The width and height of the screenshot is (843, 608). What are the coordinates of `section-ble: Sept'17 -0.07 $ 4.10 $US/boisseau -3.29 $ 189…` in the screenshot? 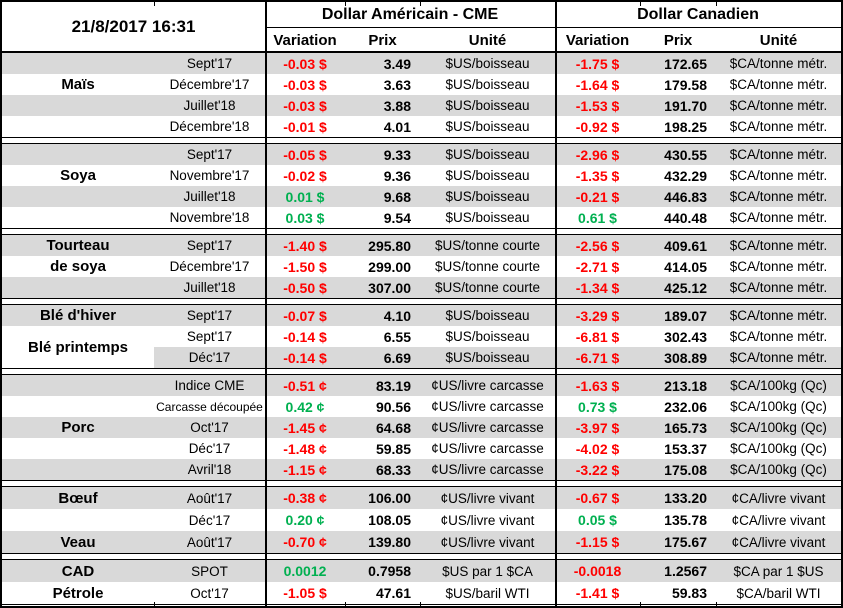 It's located at (421, 336).